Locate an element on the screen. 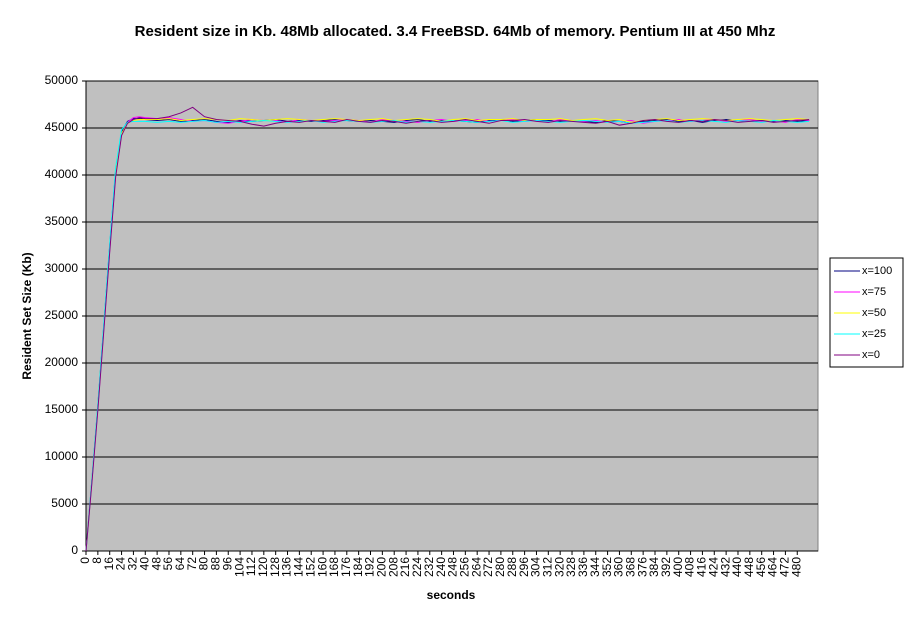  x-tick-label: 320 is located at coordinates (559, 567).